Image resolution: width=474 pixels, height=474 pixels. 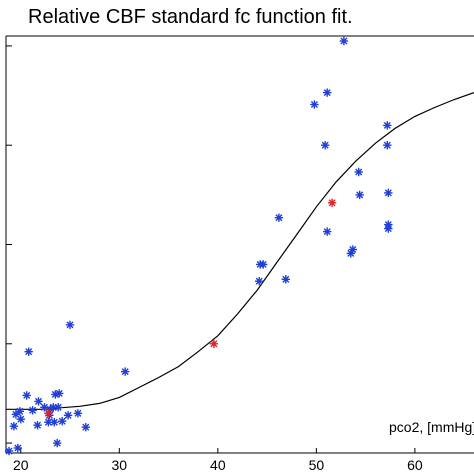 I want to click on x-tick-label: 30, so click(x=120, y=465).